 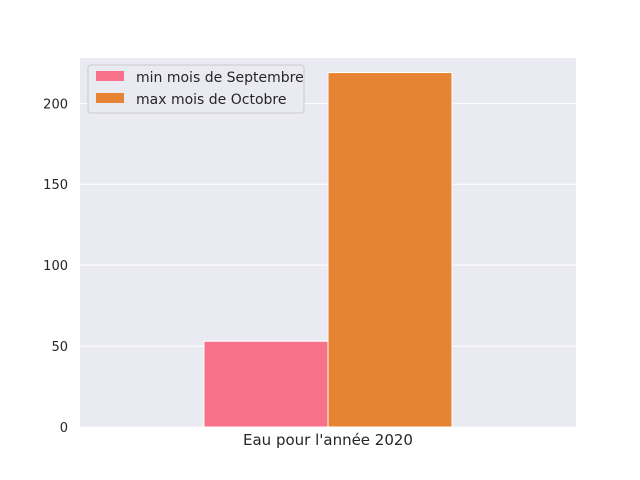 I want to click on bar-min, so click(x=266, y=384).